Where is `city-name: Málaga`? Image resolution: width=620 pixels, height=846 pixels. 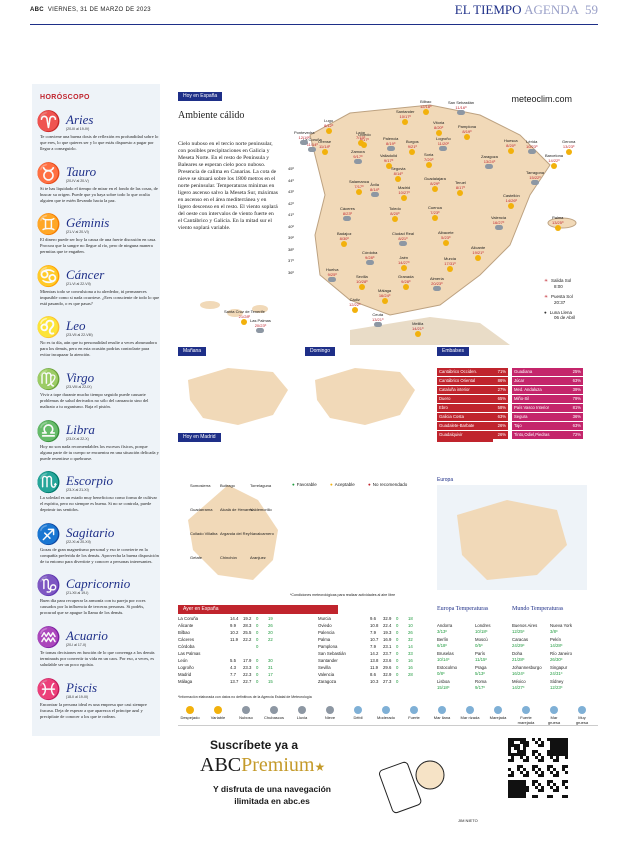 city-name: Málaga is located at coordinates (385, 290).